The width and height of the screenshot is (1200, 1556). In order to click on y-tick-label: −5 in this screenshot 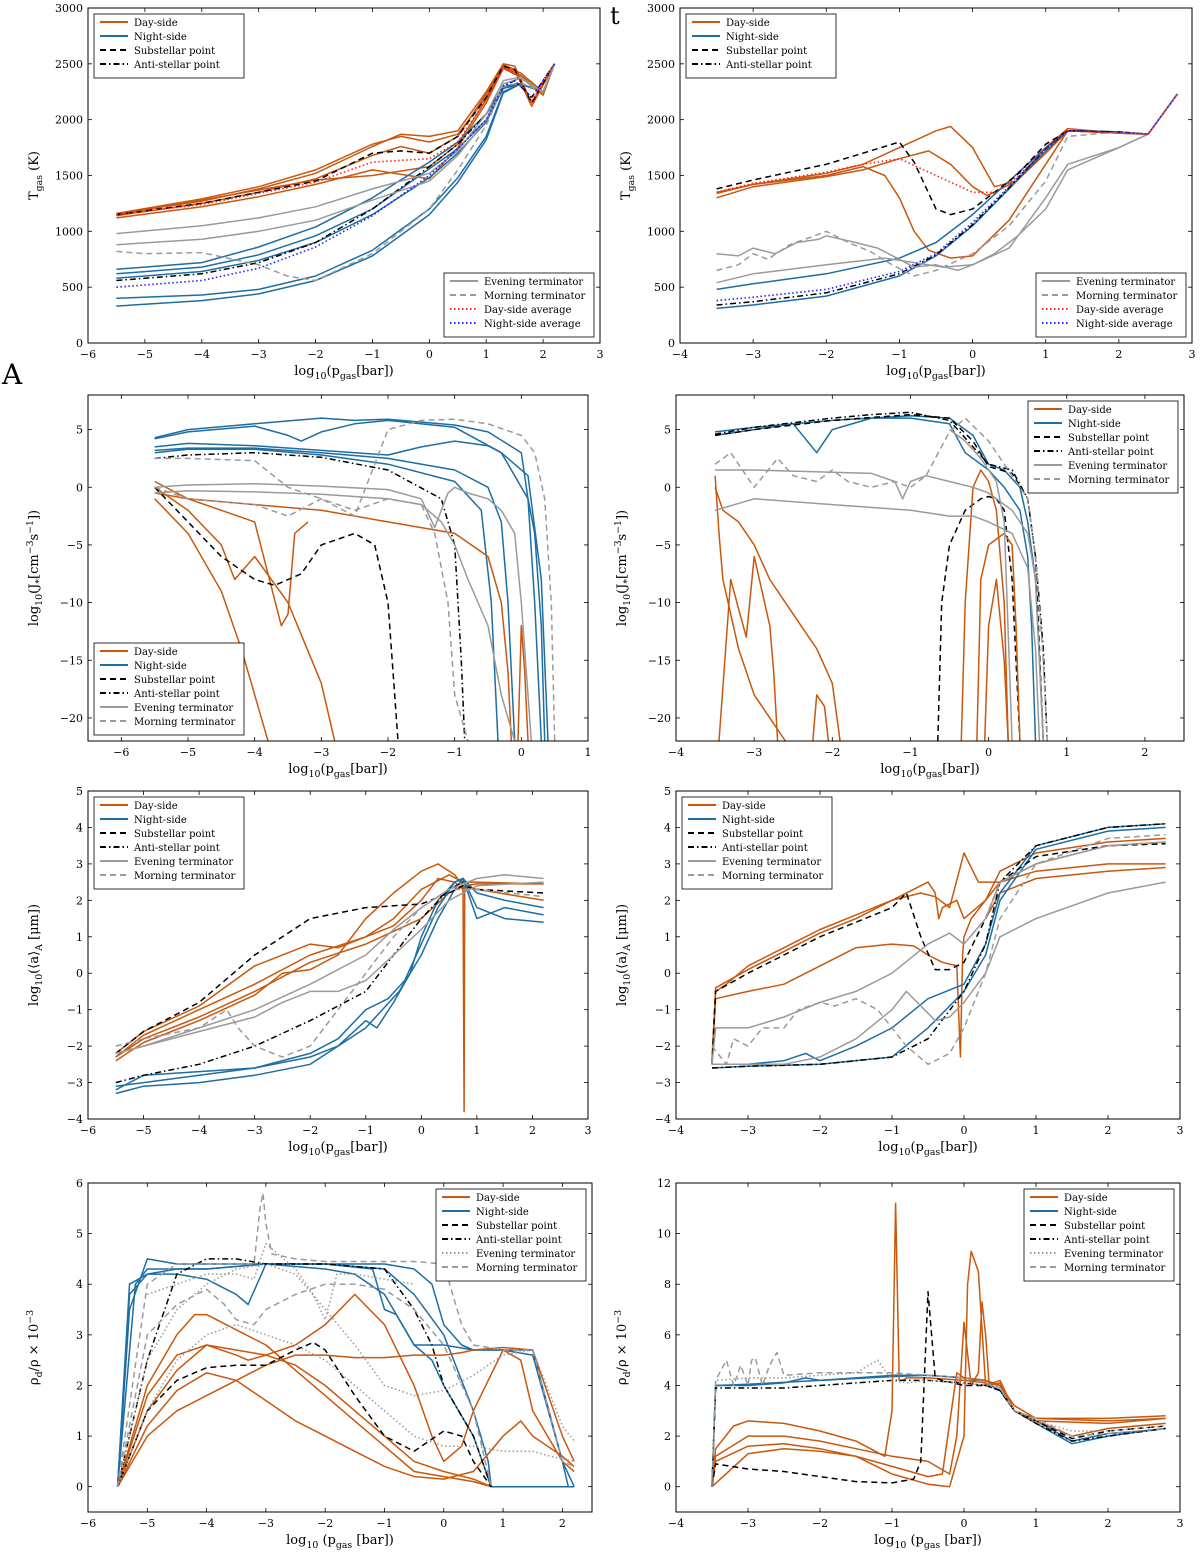, I will do `click(75, 545)`.